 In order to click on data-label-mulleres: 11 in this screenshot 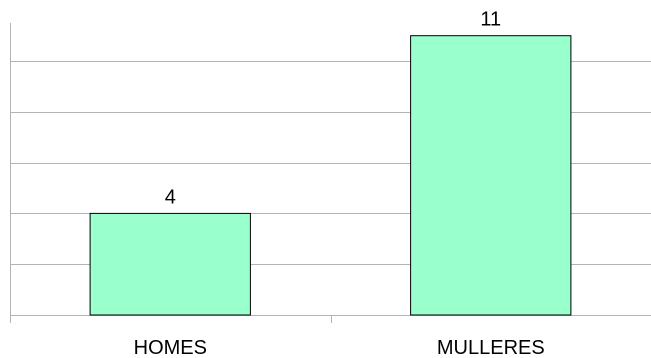, I will do `click(490, 20)`.